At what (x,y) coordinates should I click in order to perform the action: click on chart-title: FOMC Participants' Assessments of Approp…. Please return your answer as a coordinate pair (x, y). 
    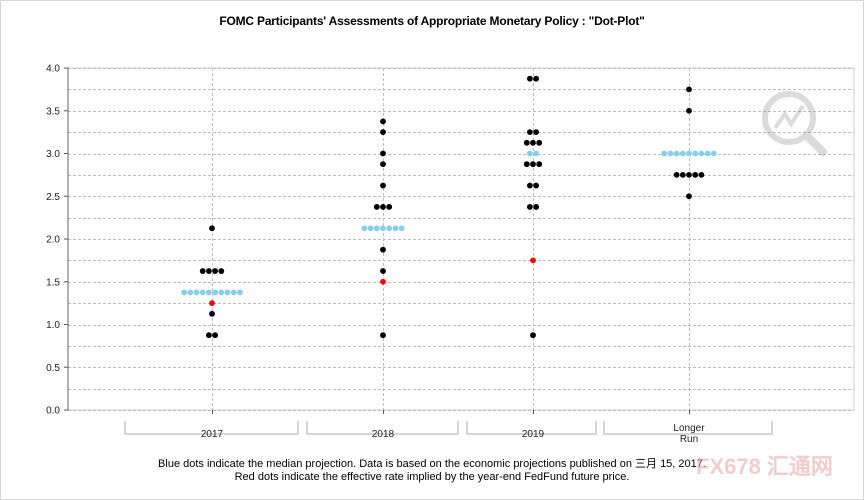
    Looking at the image, I should click on (432, 21).